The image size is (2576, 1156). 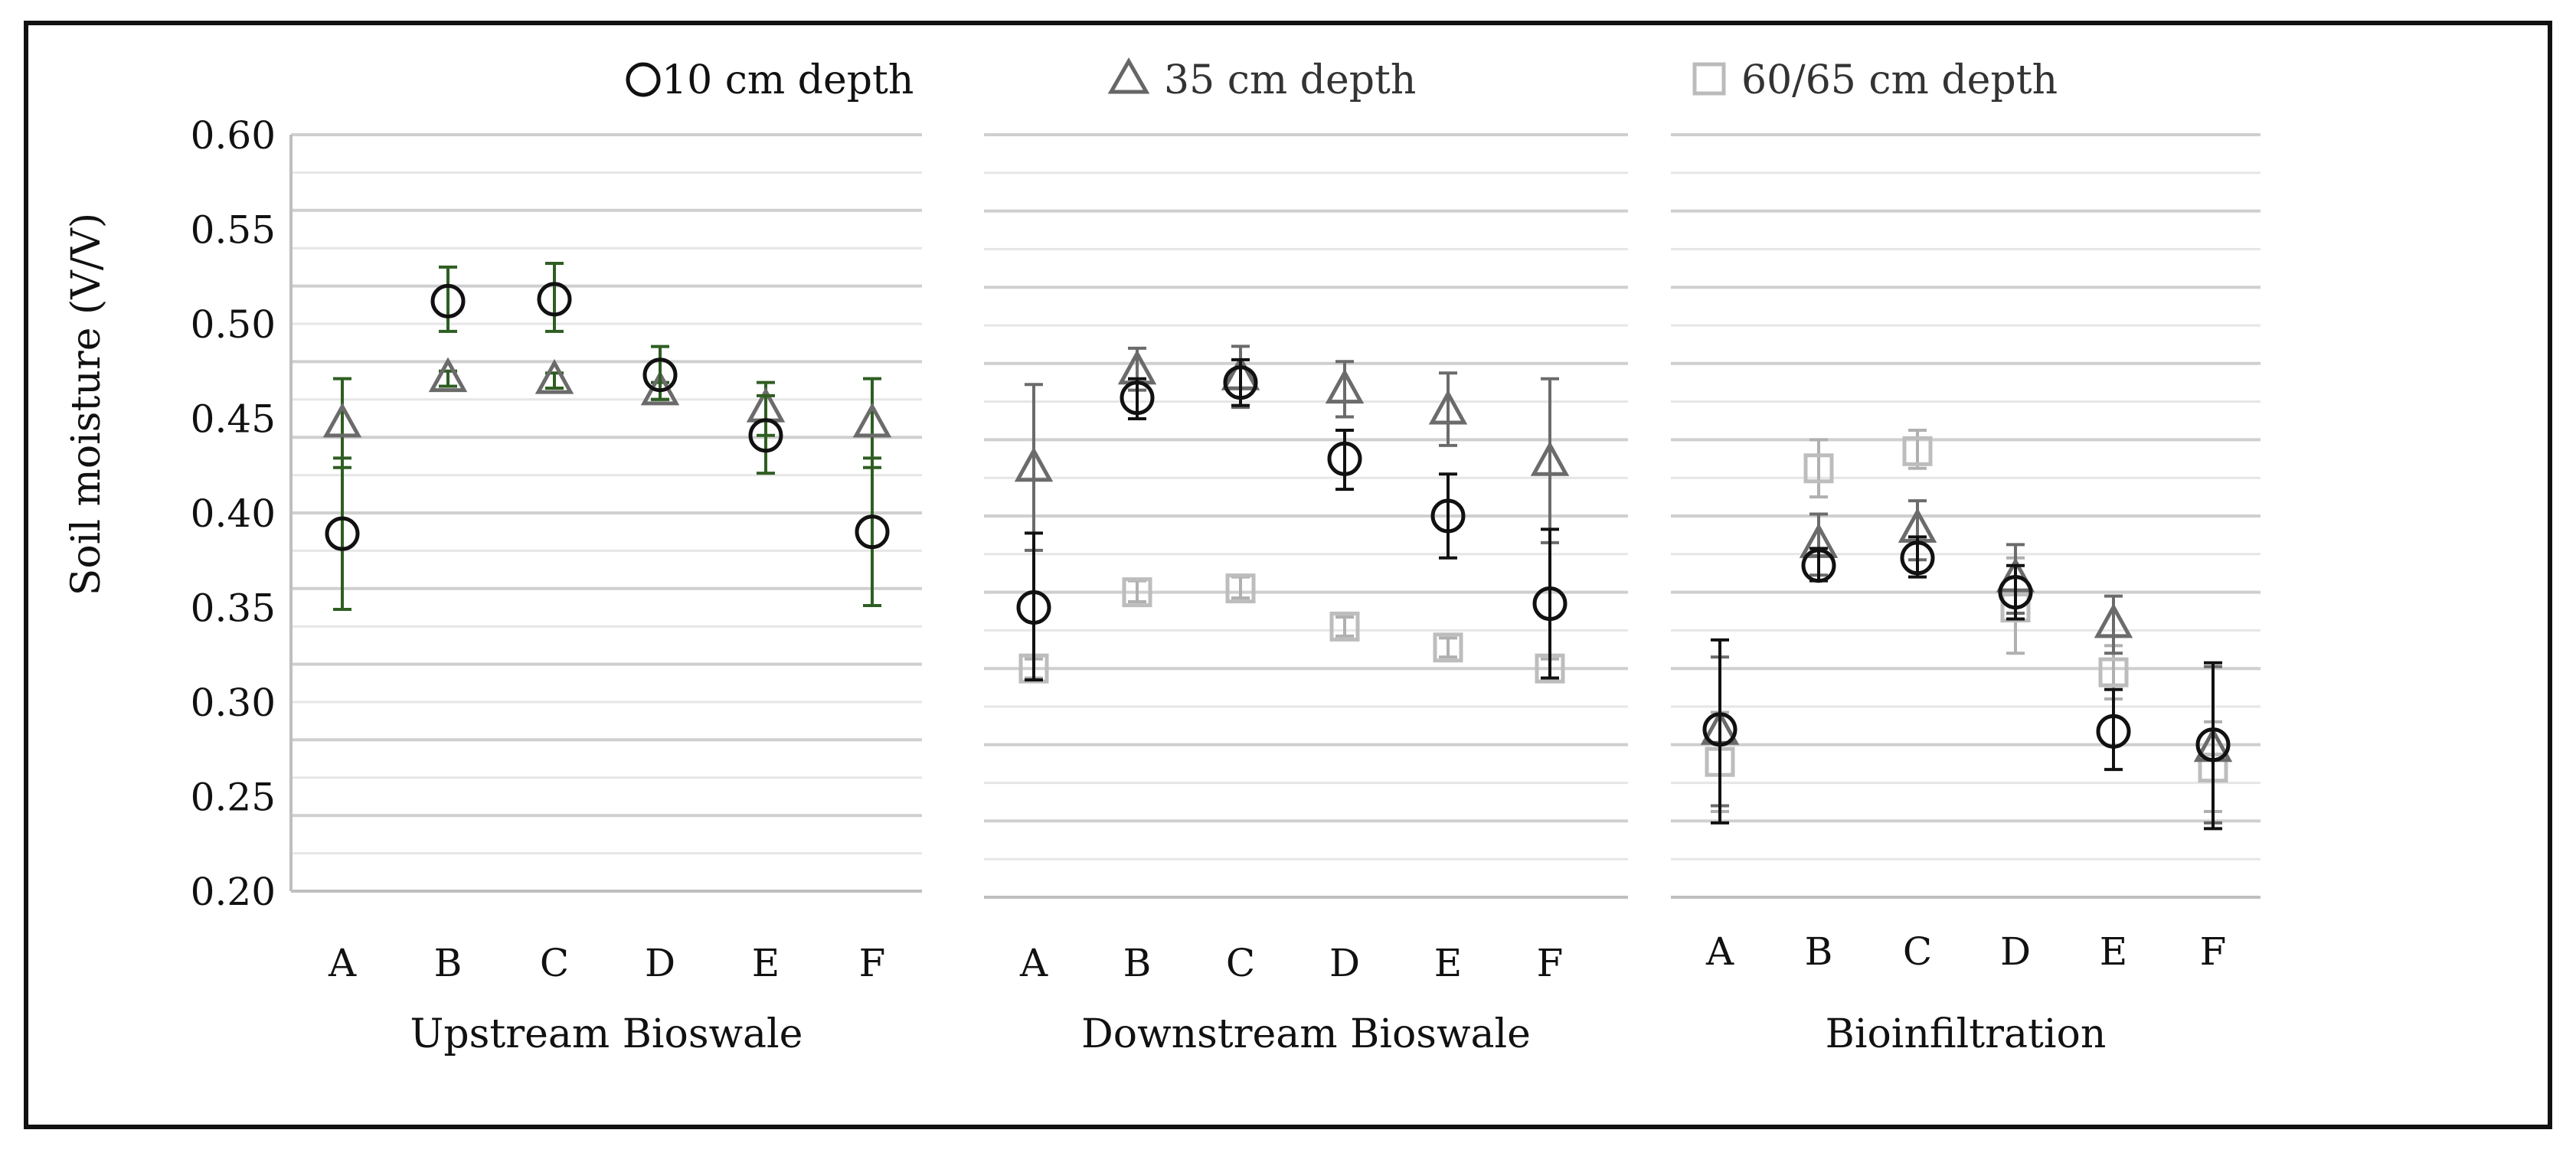 What do you see at coordinates (1292, 448) in the screenshot?
I see `series-d35` at bounding box center [1292, 448].